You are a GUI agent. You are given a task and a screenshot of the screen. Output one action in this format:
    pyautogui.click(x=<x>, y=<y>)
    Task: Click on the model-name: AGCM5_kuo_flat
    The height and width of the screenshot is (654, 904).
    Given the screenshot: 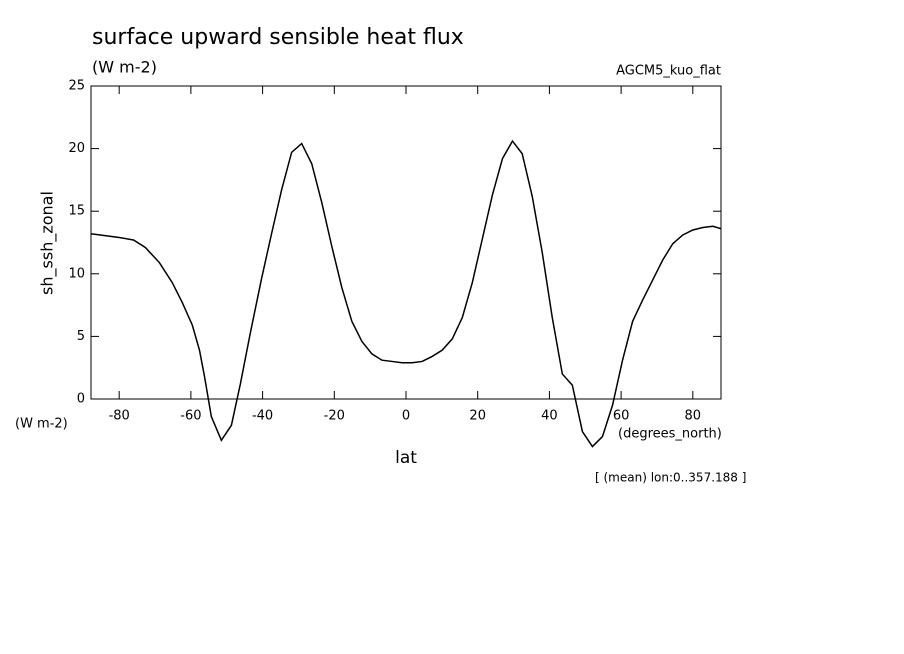 What is the action you would take?
    pyautogui.click(x=668, y=71)
    